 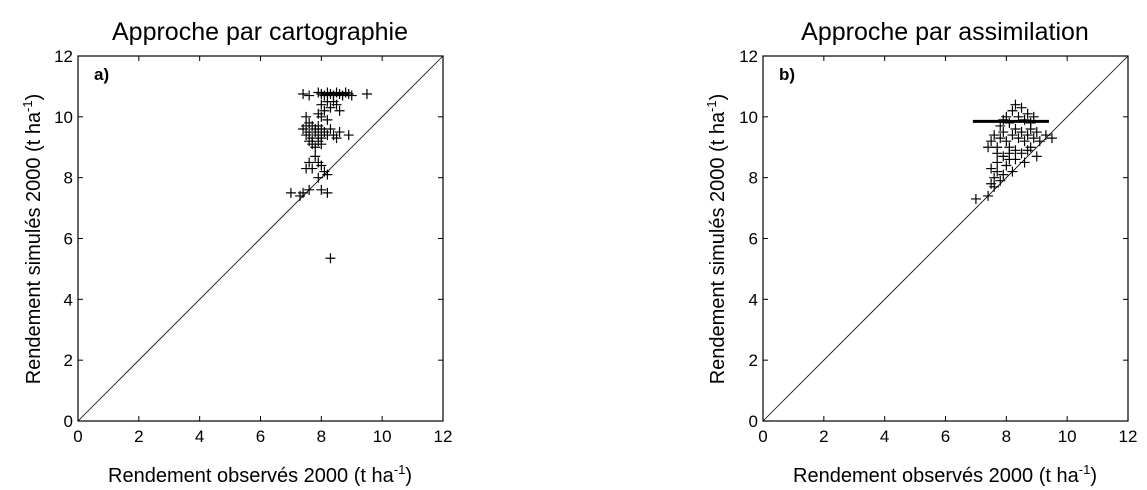 What do you see at coordinates (753, 178) in the screenshot?
I see `y-tick-label: 8` at bounding box center [753, 178].